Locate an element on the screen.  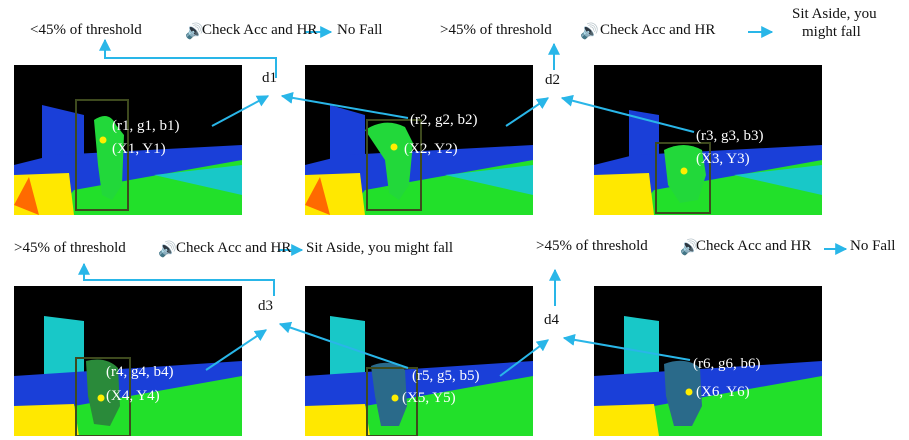
outcome-label: might fall is located at coordinates (831, 32).